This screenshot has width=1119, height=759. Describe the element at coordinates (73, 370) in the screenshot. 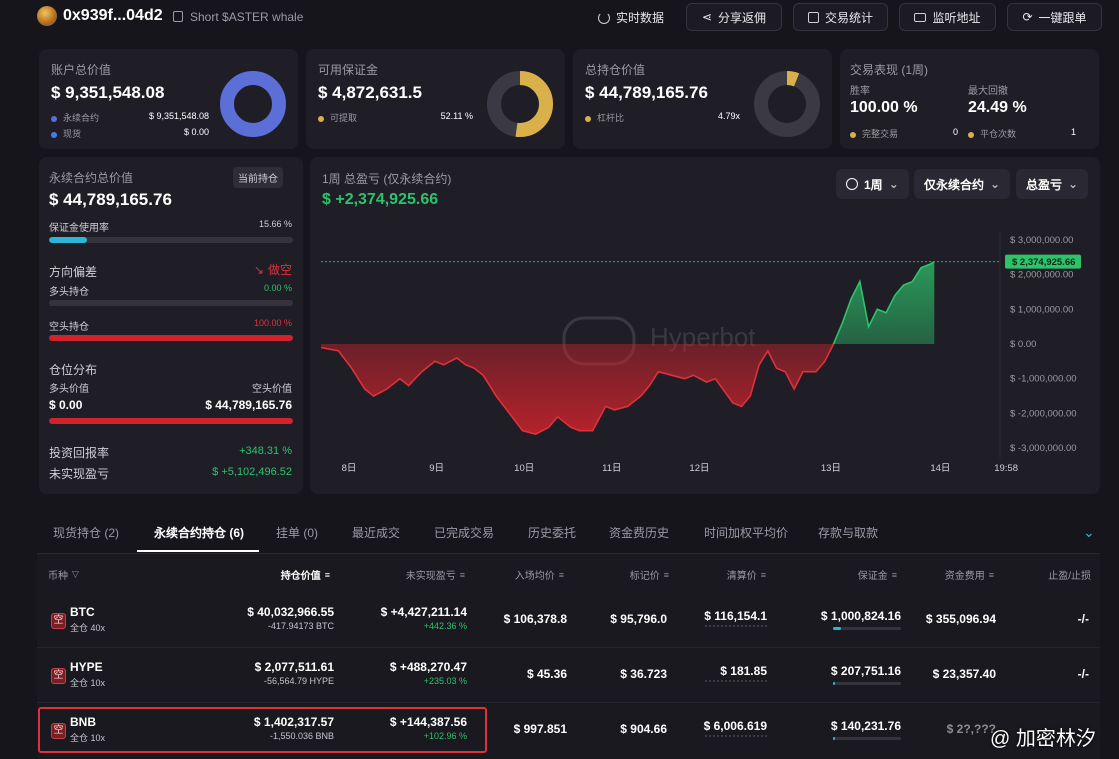

I see `distribution-label: 仓位分布` at that location.